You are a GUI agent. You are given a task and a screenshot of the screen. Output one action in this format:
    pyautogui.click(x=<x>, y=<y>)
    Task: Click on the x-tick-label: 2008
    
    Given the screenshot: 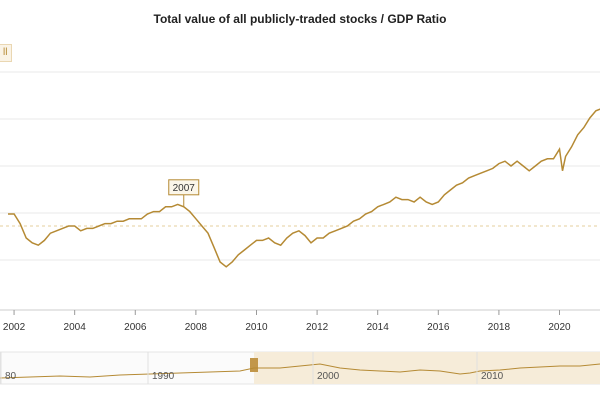 What is the action you would take?
    pyautogui.click(x=196, y=327)
    